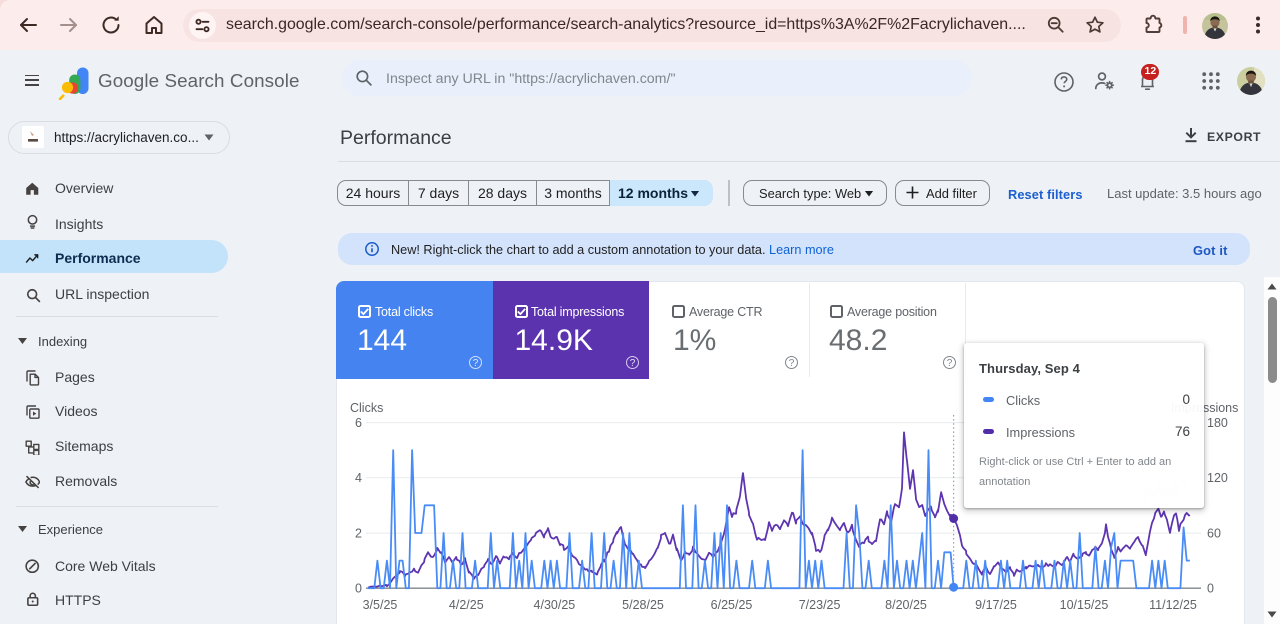  What do you see at coordinates (366, 408) in the screenshot?
I see `svg-text: Clicks` at bounding box center [366, 408].